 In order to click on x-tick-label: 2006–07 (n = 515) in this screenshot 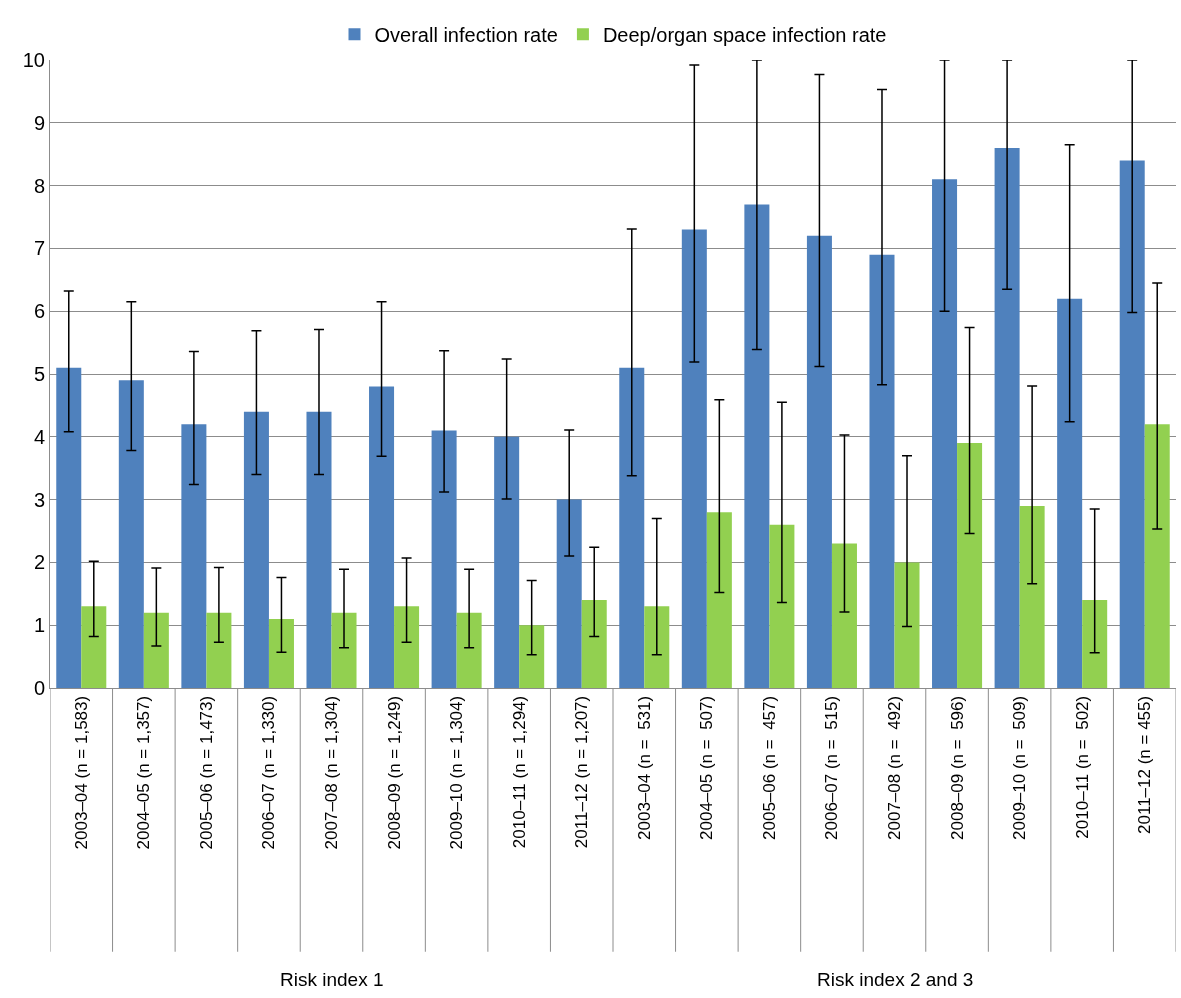, I will do `click(832, 767)`.